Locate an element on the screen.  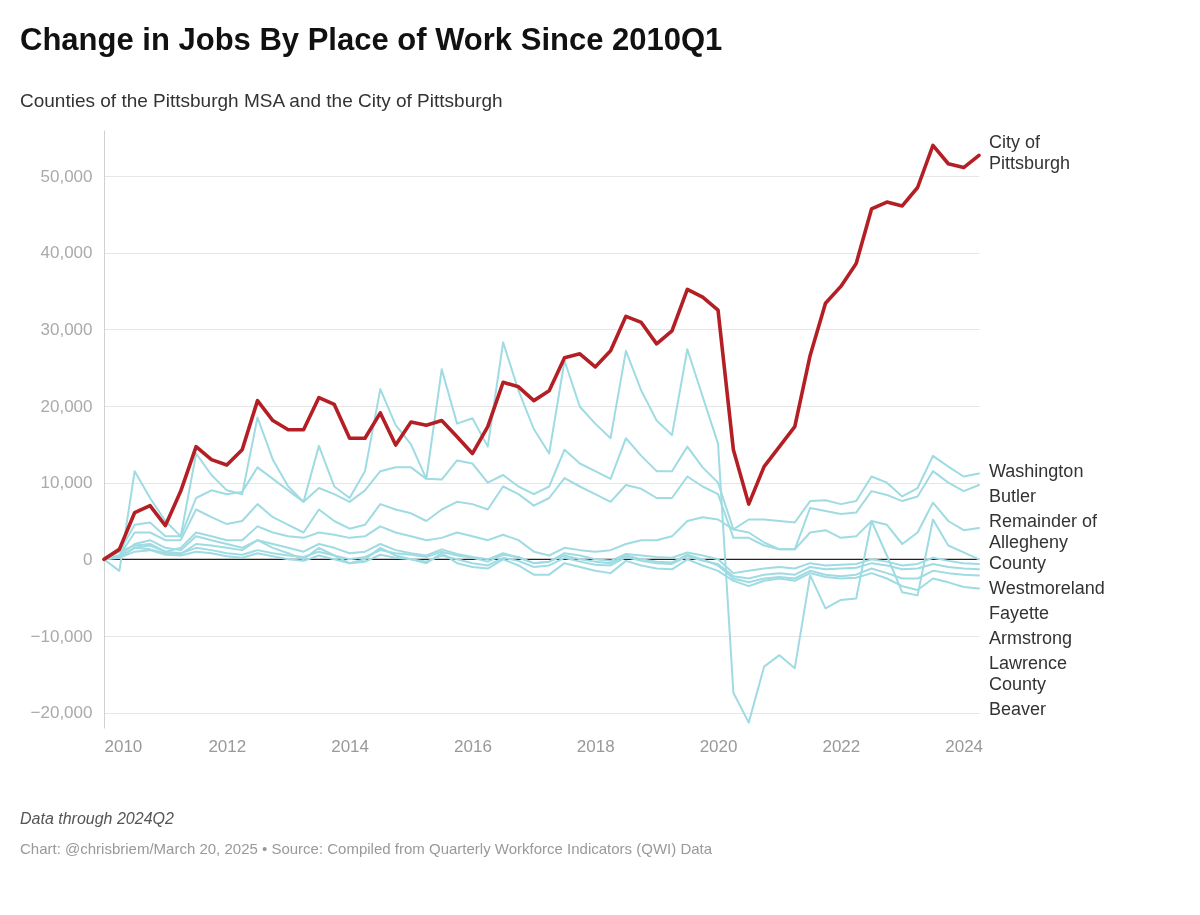
series-label: Westmoreland is located at coordinates (1047, 587).